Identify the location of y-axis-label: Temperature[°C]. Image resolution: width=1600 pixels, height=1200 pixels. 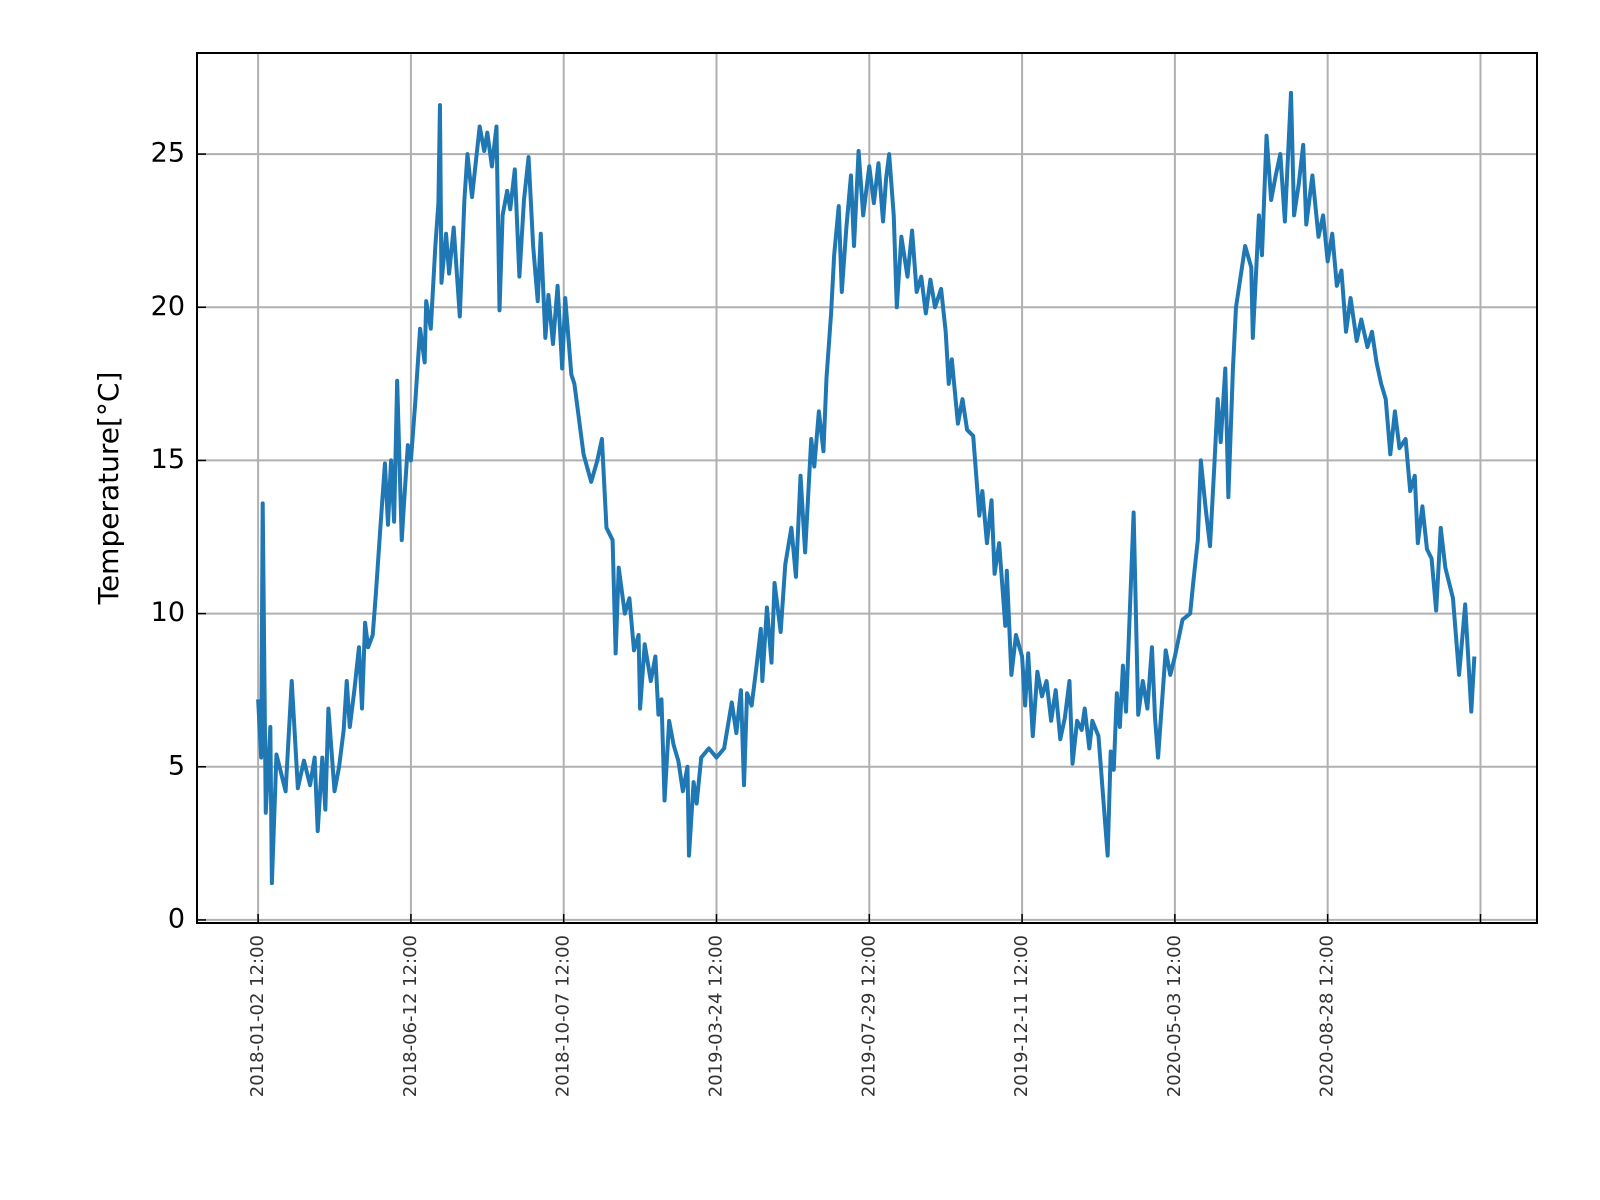
(108, 489).